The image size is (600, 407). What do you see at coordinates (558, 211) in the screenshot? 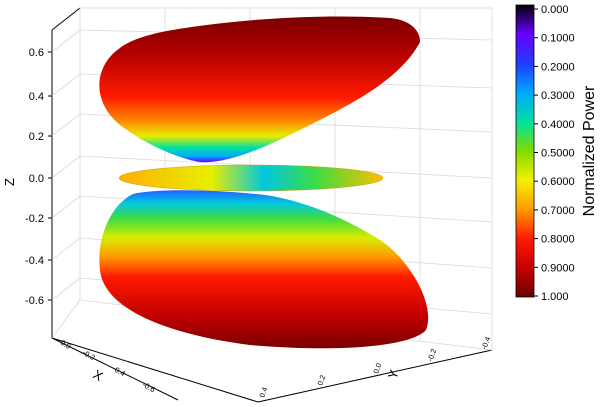
I see `colorbar-tick-label: 0.7000` at bounding box center [558, 211].